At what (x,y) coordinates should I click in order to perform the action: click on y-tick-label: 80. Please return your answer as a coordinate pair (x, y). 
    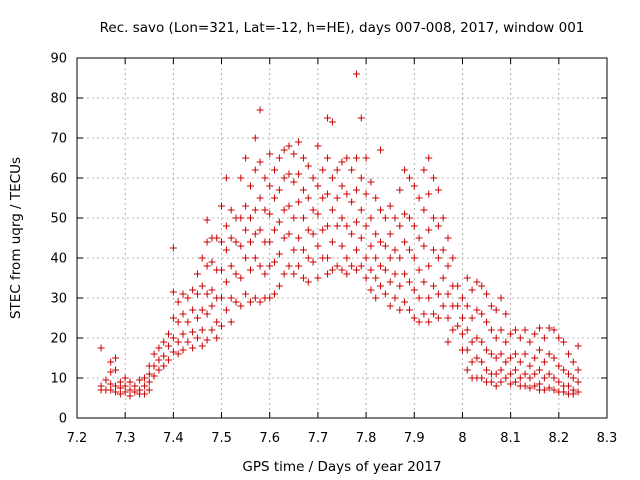
    Looking at the image, I should click on (58, 99).